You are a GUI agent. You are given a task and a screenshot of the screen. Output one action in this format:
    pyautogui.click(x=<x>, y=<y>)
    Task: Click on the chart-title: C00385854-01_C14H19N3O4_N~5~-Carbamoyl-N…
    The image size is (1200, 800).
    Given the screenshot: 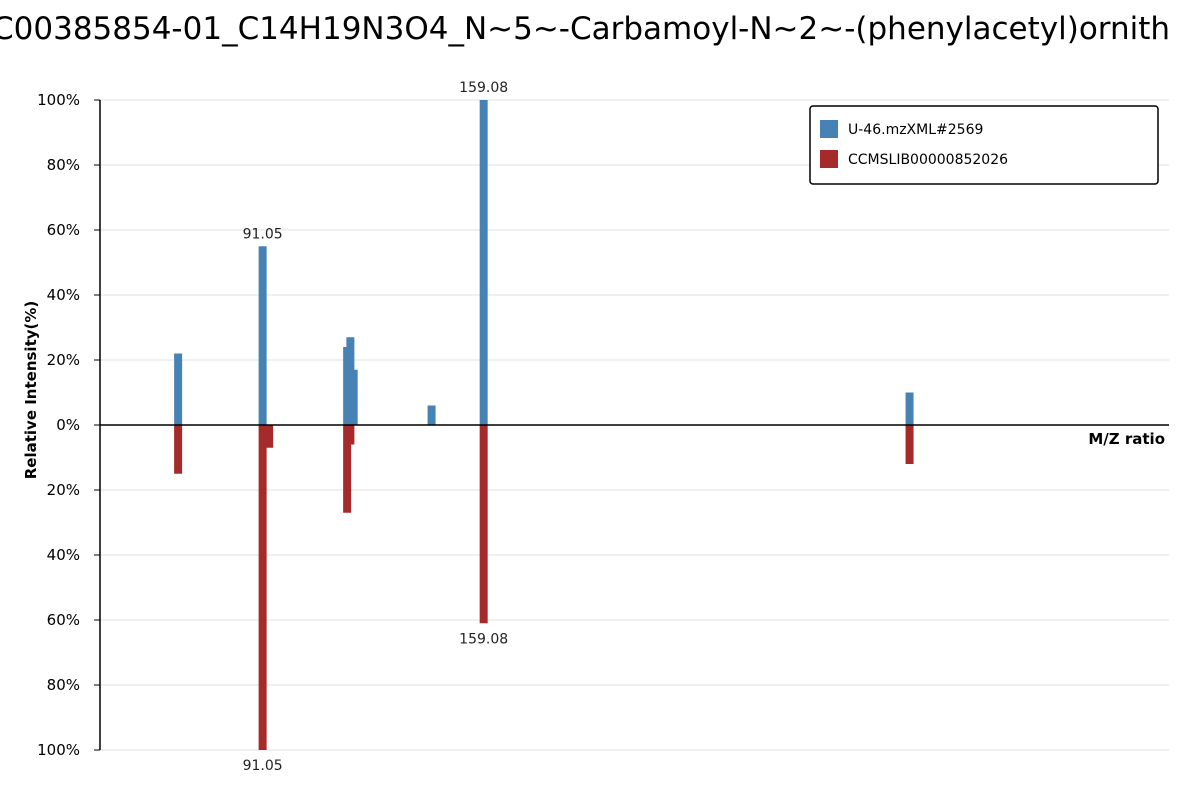 What is the action you would take?
    pyautogui.click(x=585, y=29)
    